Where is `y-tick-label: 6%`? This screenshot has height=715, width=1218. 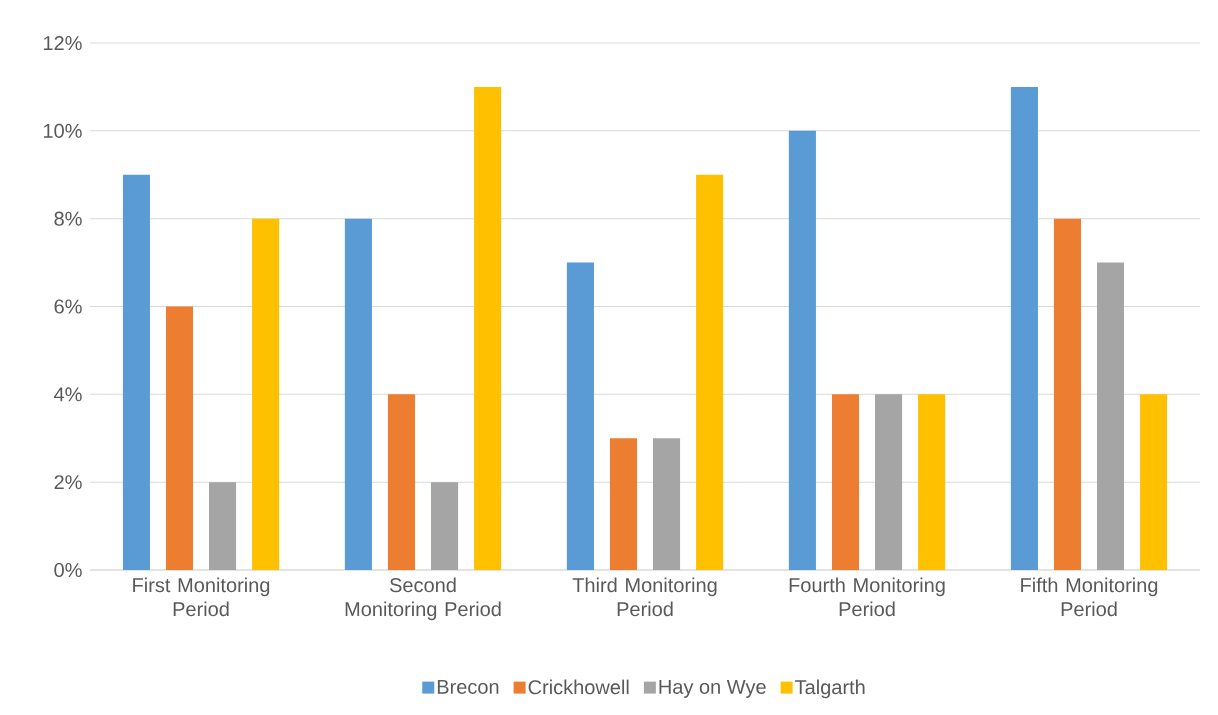 y-tick-label: 6% is located at coordinates (68, 306).